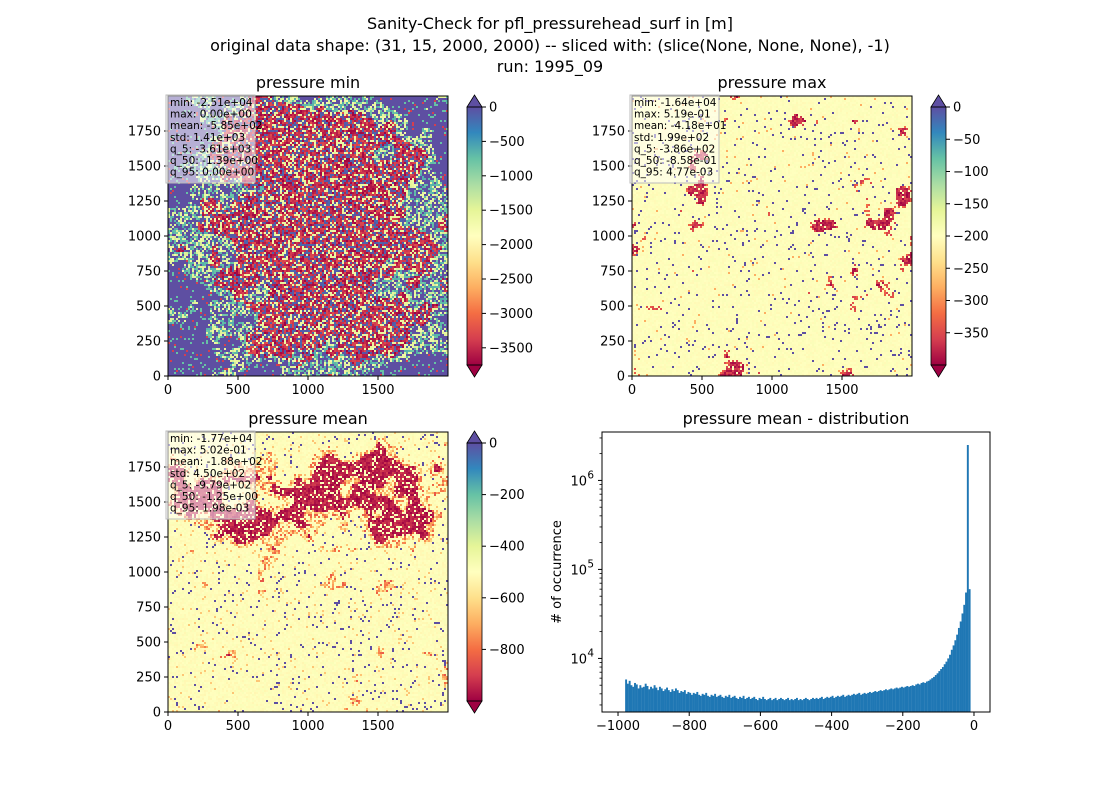 The width and height of the screenshot is (1100, 800). I want to click on colorbar-tick-label: −2500, so click(511, 280).